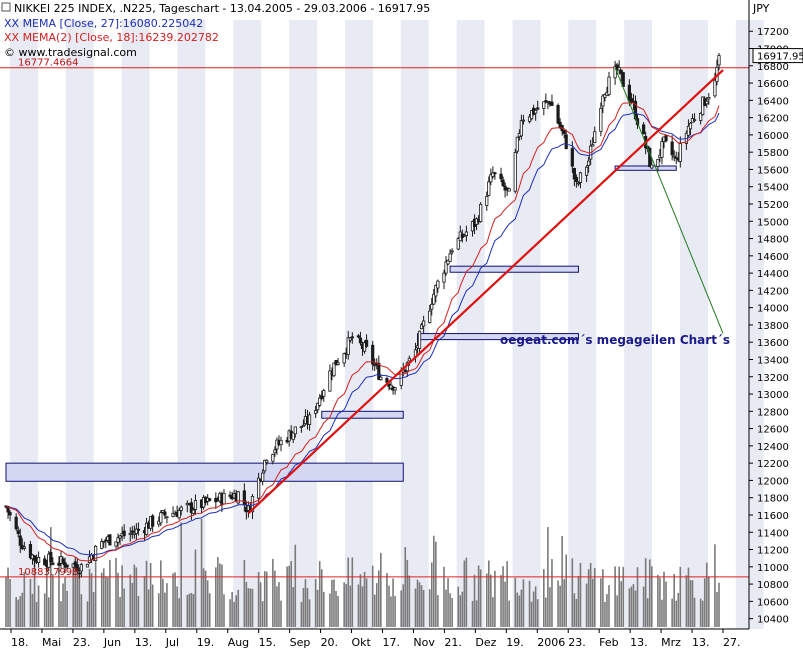  What do you see at coordinates (773, 32) in the screenshot?
I see `price-tick-label: 17200` at bounding box center [773, 32].